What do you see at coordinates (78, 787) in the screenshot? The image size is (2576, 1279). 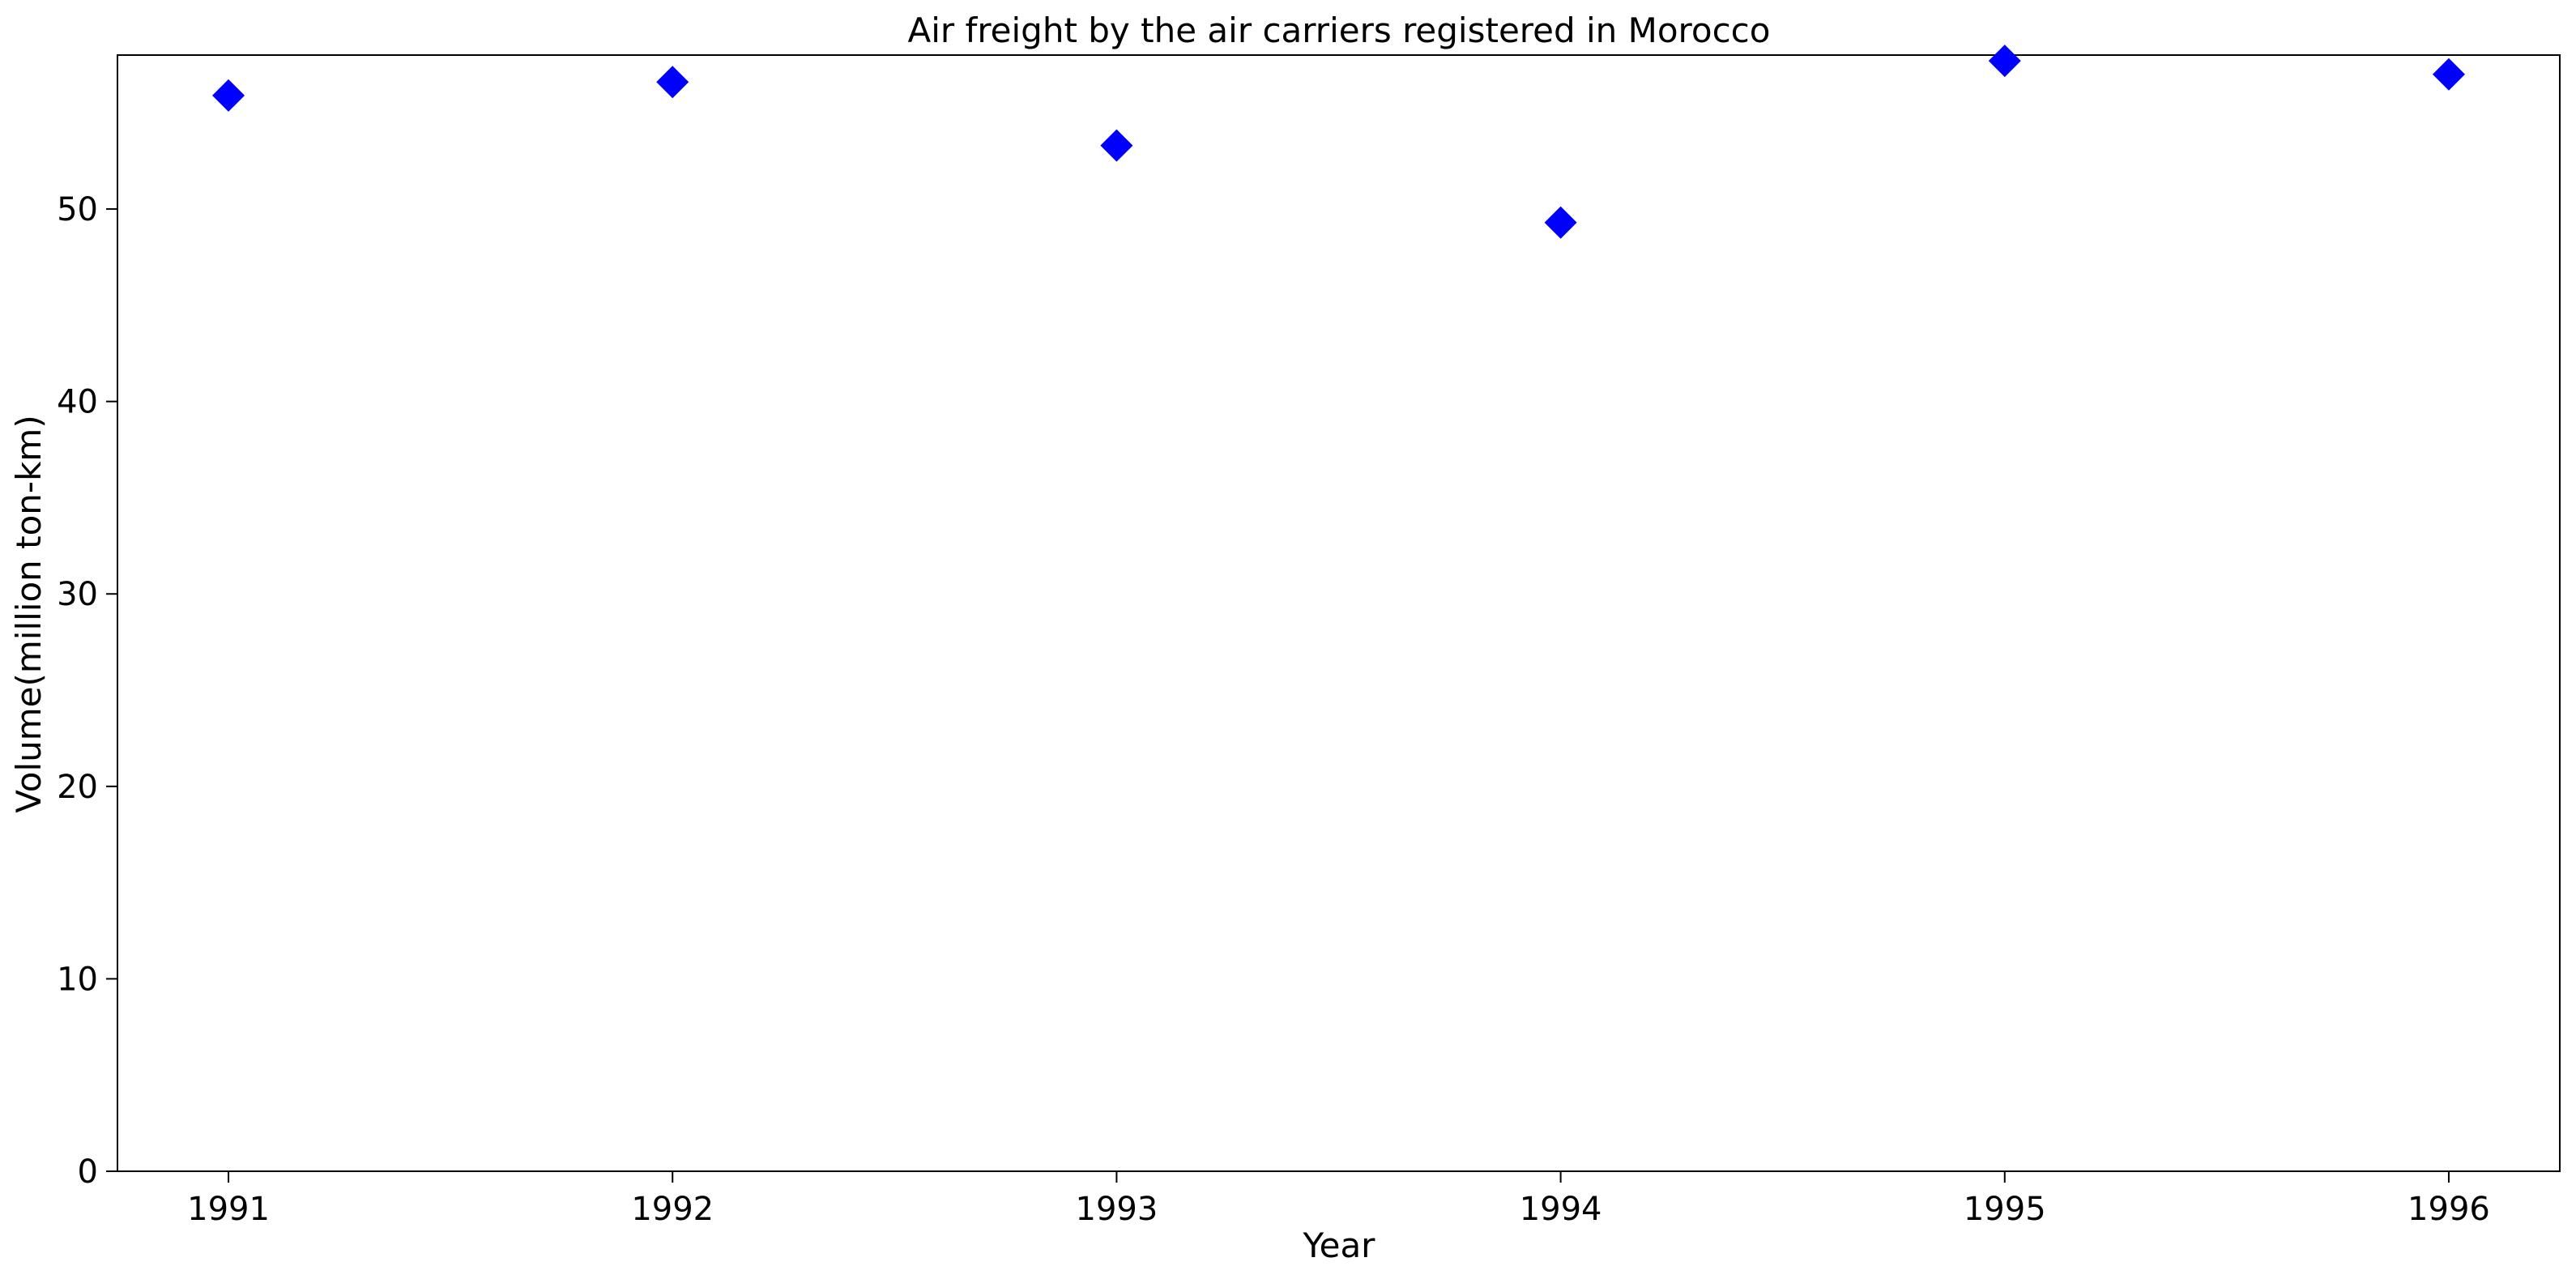 I see `y-tick-label: 20` at bounding box center [78, 787].